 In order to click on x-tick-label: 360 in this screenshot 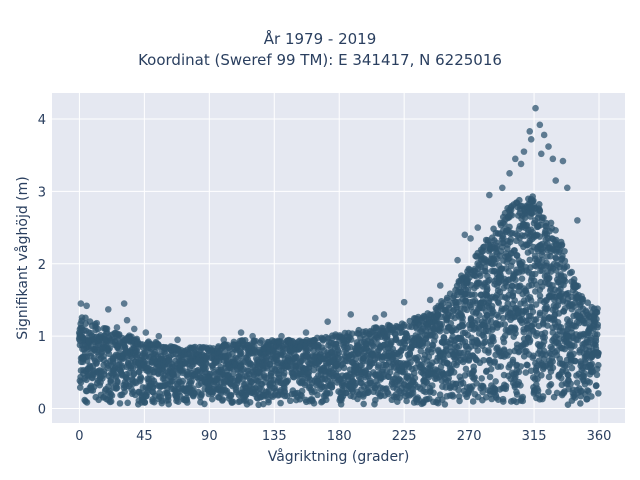, I will do `click(599, 436)`.